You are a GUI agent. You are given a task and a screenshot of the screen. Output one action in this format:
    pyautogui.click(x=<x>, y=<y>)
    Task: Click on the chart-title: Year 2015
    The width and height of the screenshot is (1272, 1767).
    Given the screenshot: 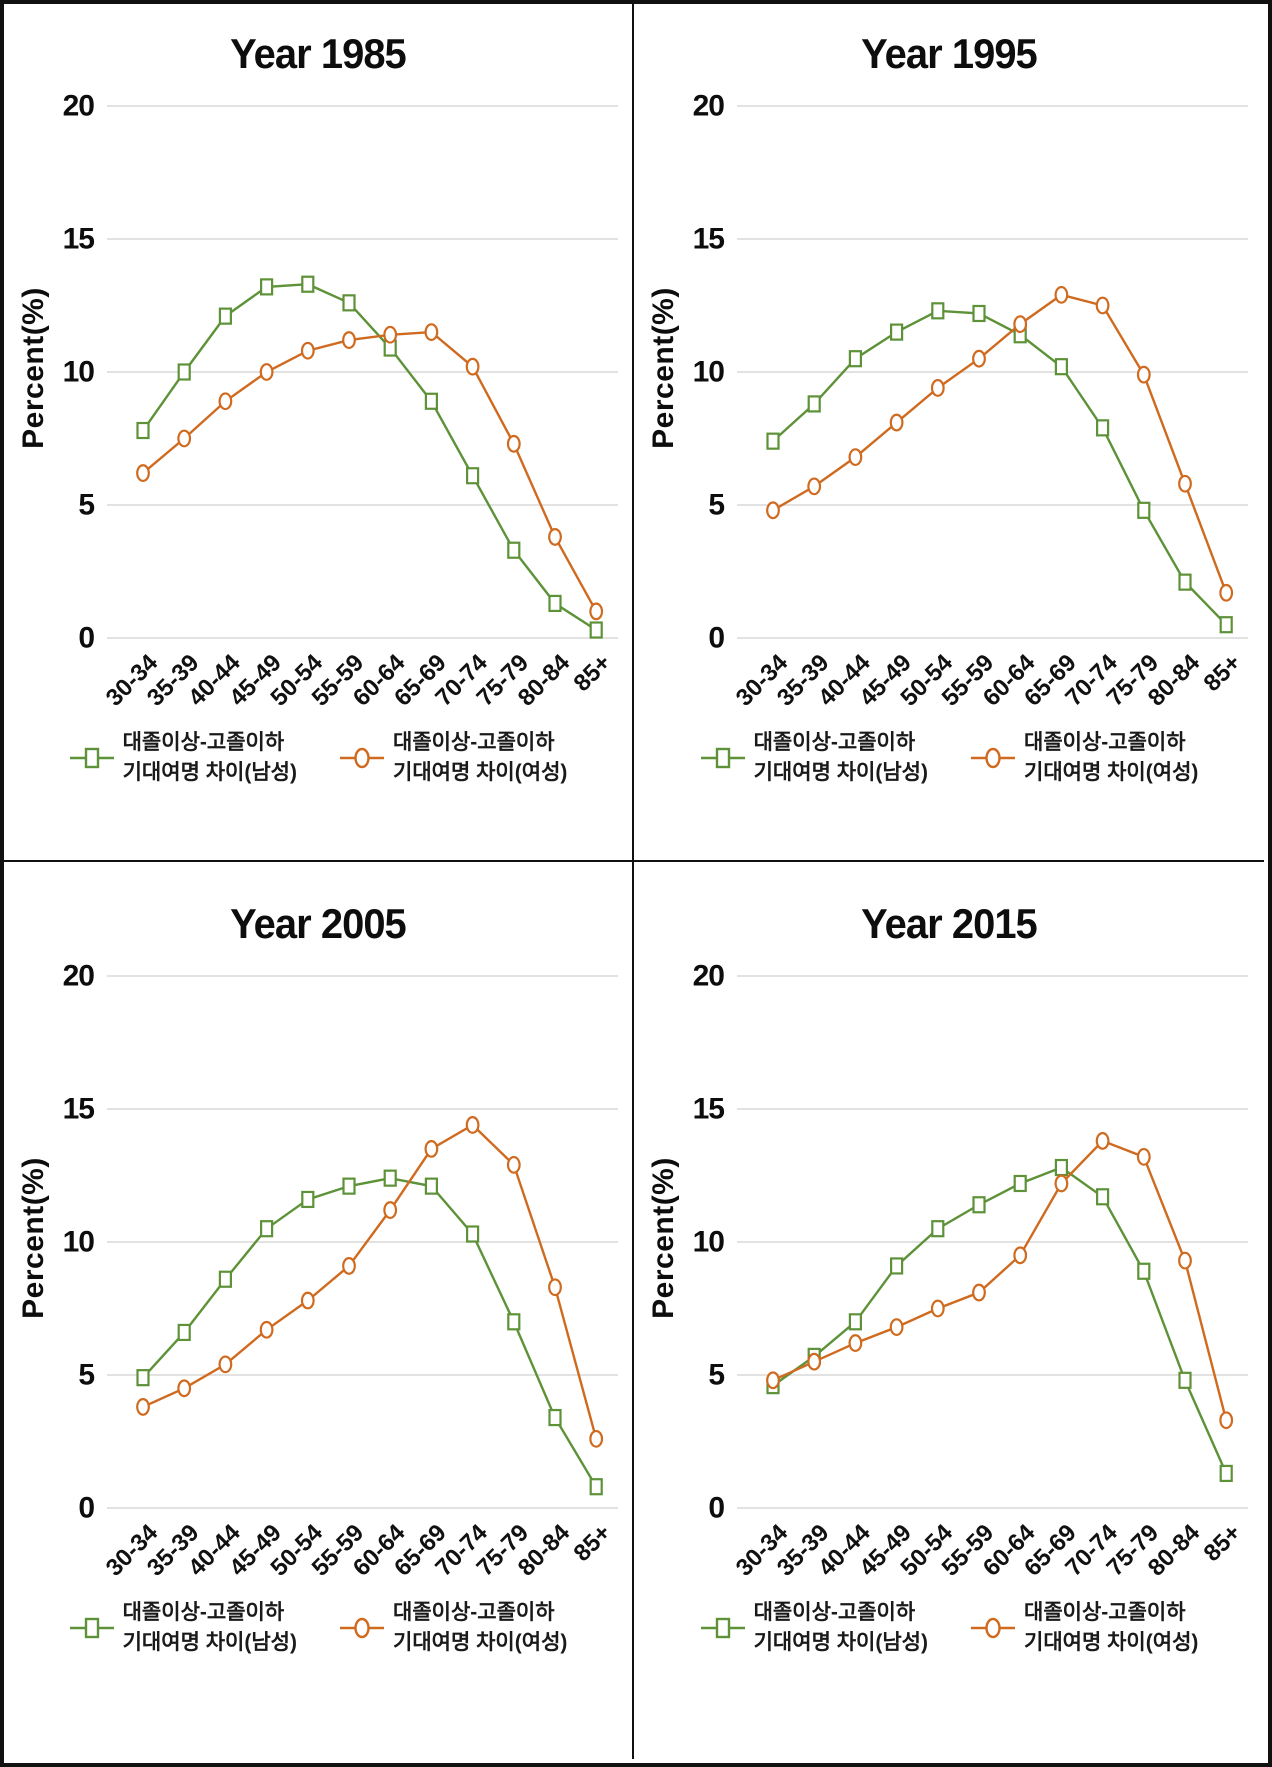 What is the action you would take?
    pyautogui.click(x=949, y=923)
    